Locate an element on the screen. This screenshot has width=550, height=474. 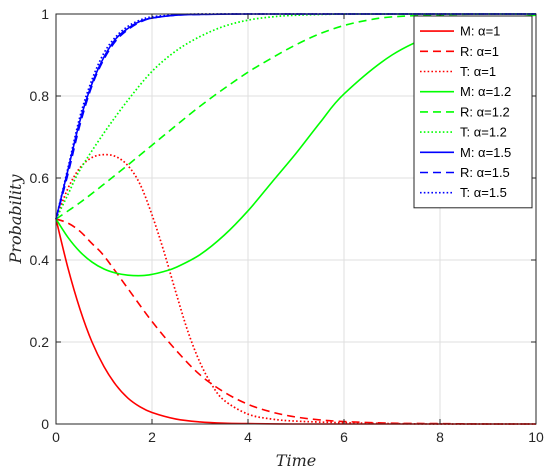
y-axis-label: Probability is located at coordinates (15, 219).